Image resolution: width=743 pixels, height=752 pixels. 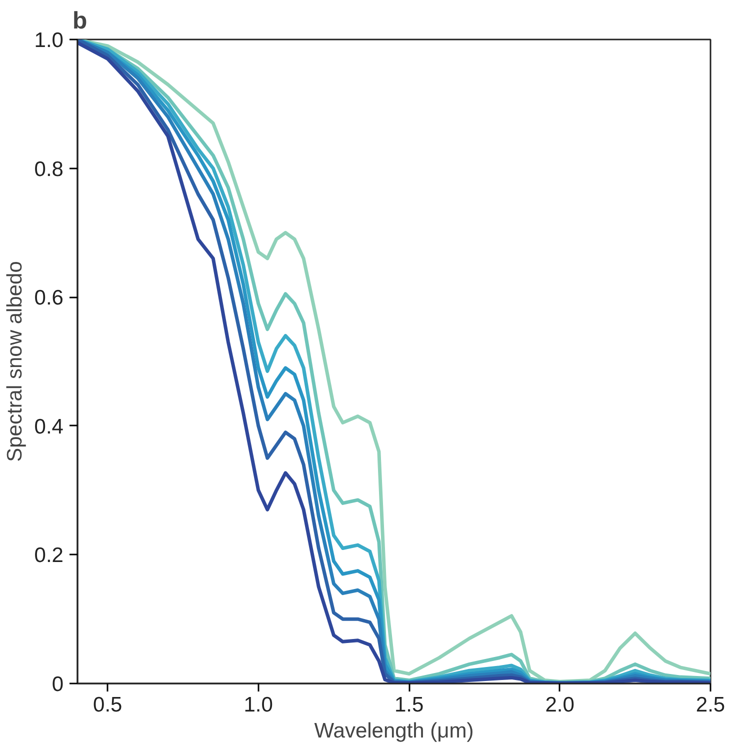 What do you see at coordinates (559, 705) in the screenshot?
I see `x-tick-label: 2.0` at bounding box center [559, 705].